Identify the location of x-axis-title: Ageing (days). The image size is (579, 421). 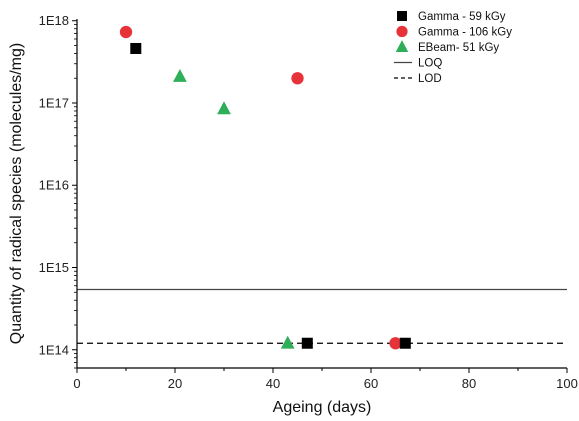
(322, 407).